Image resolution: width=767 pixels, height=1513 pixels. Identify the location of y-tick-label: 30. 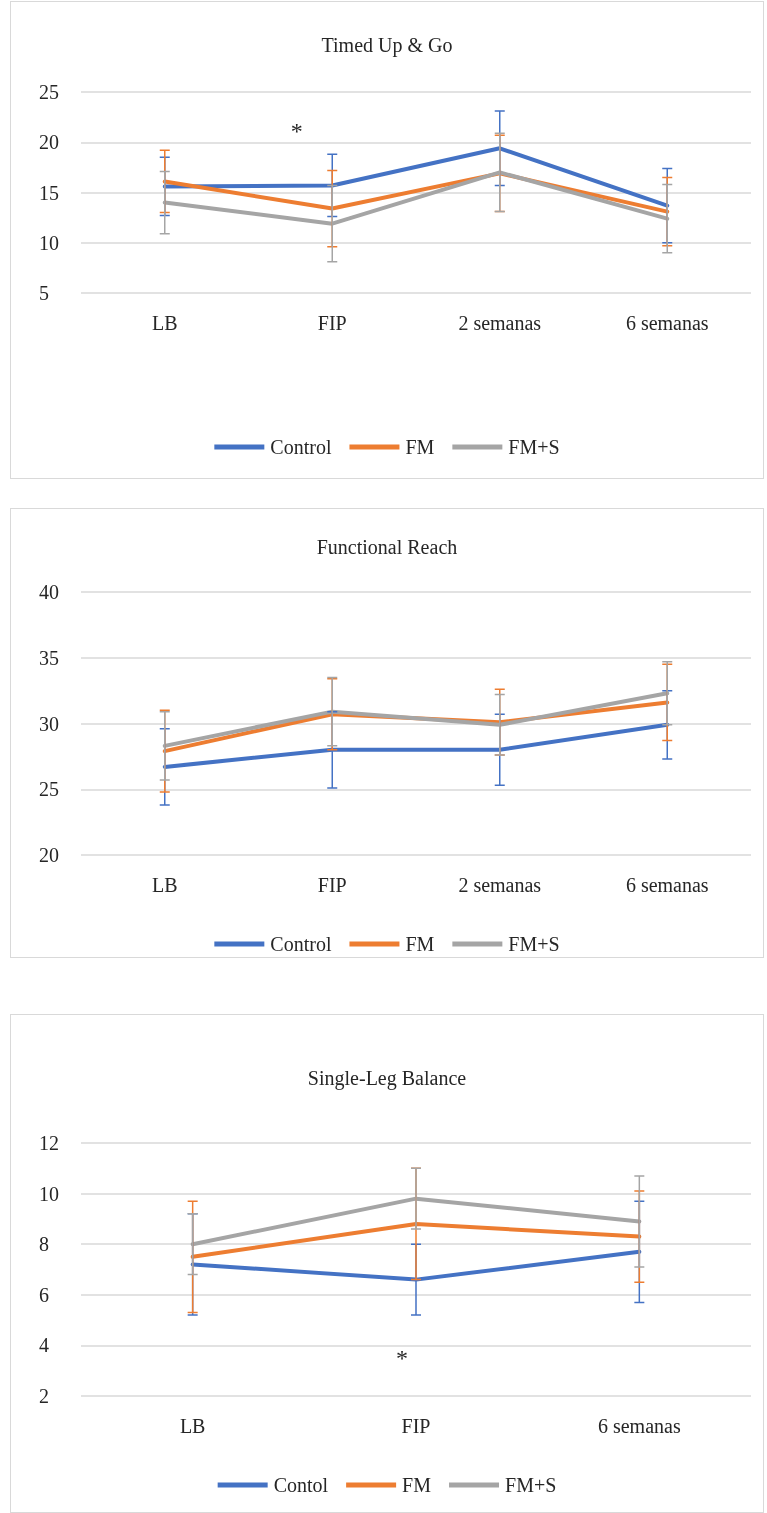
(49, 723).